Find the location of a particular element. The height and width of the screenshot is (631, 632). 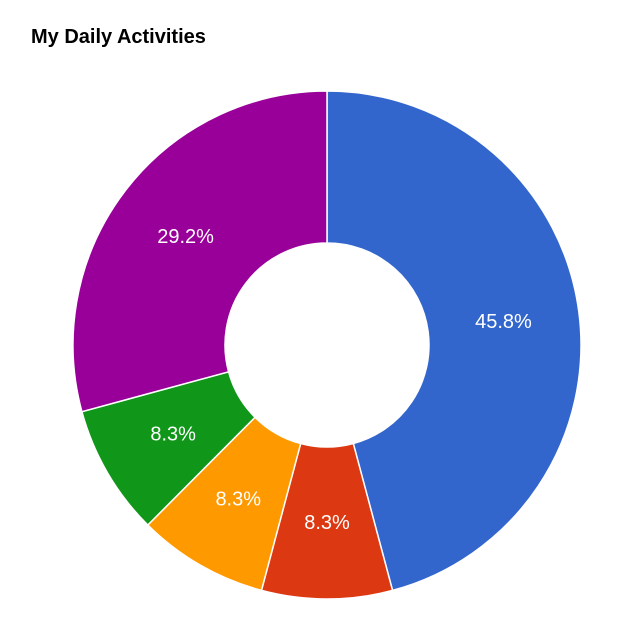

slice-label-1: 45.8% is located at coordinates (503, 322).